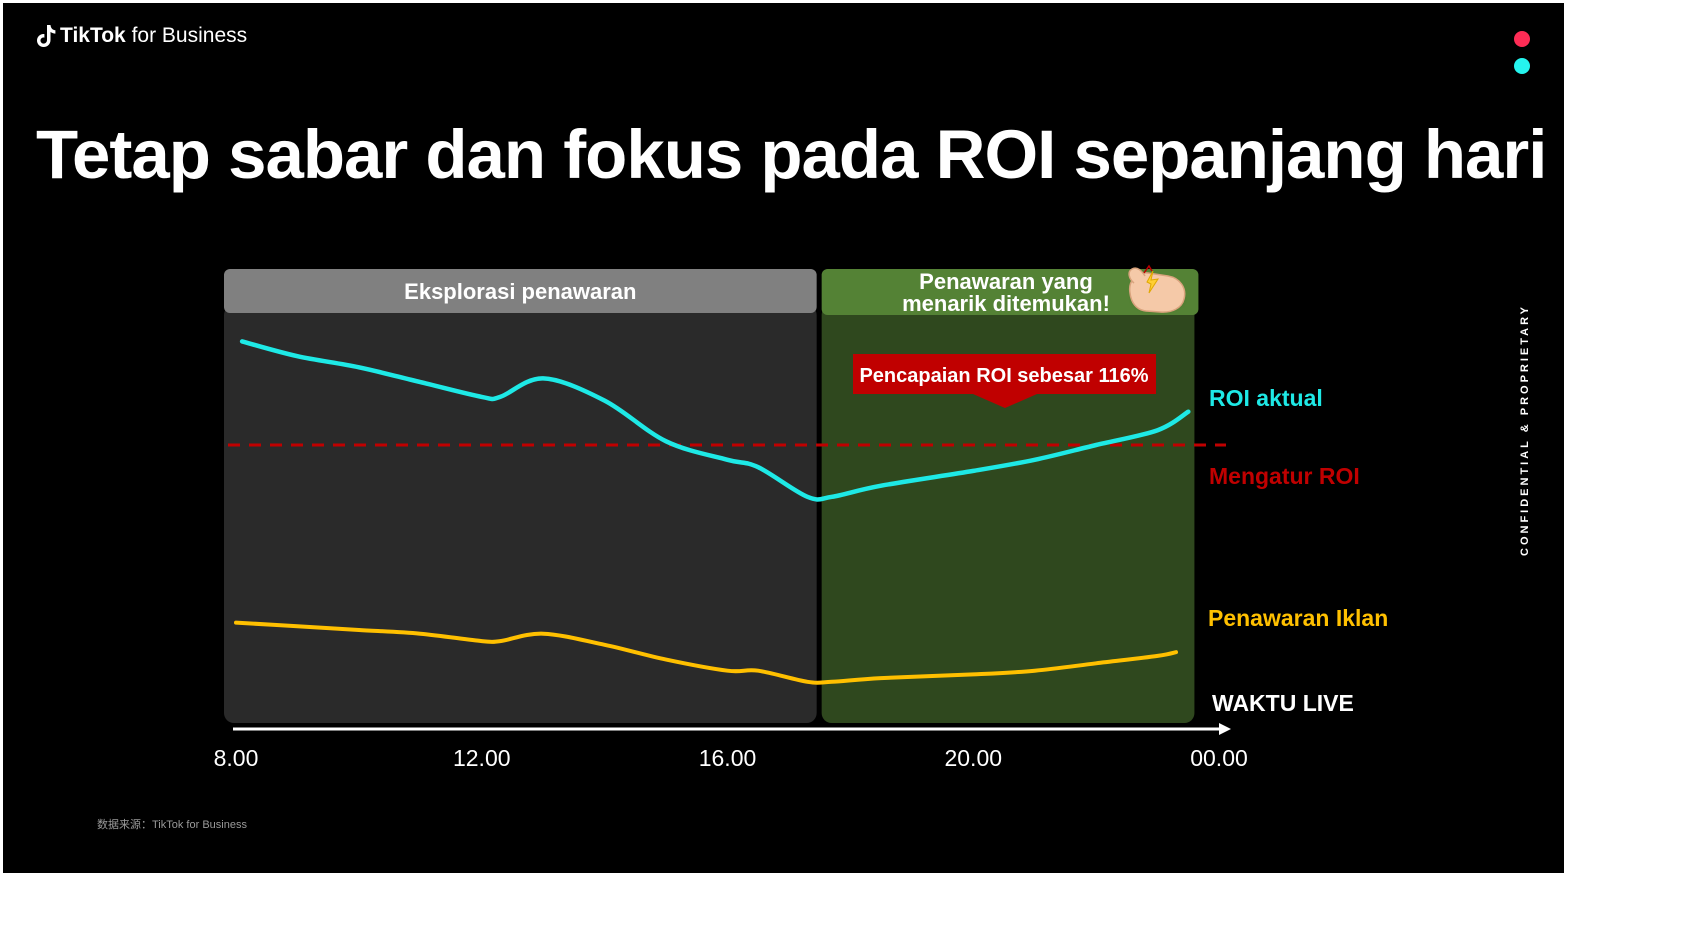  I want to click on phase-found-offer-label-line-2: menarik ditemukan!, so click(1006, 303).